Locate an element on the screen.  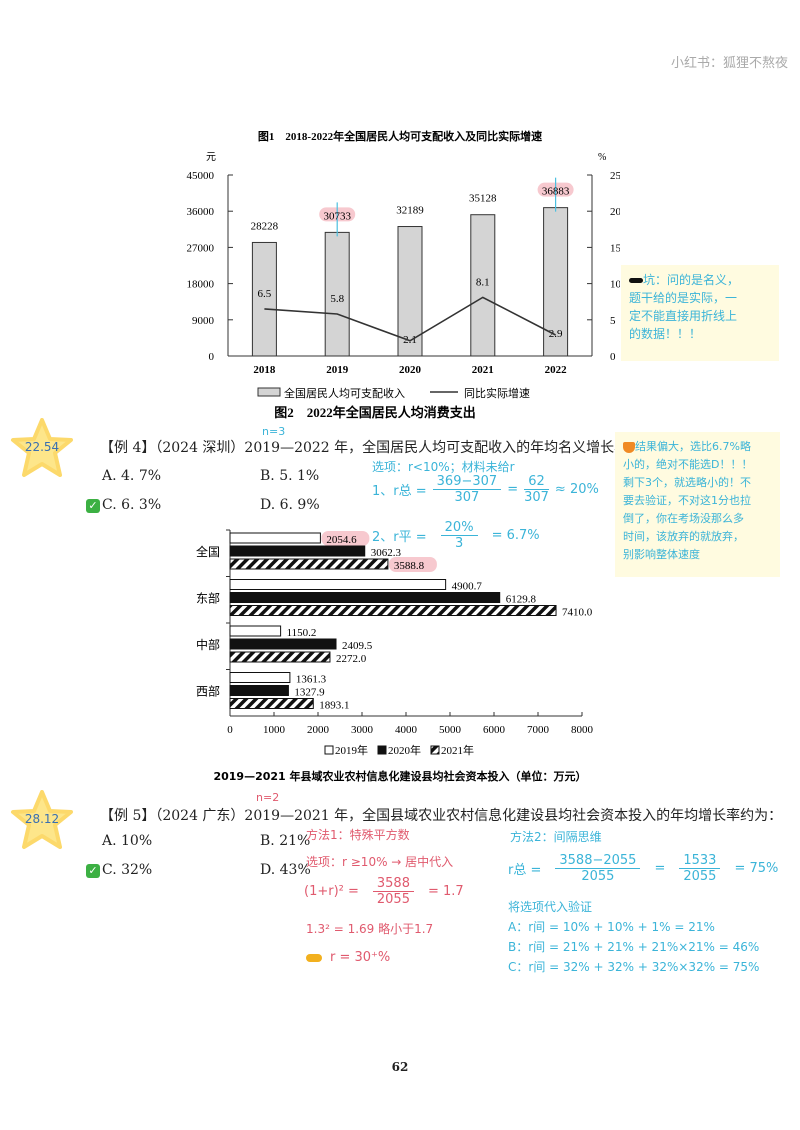
bar-value-label: 6129.8 is located at coordinates (521, 600).